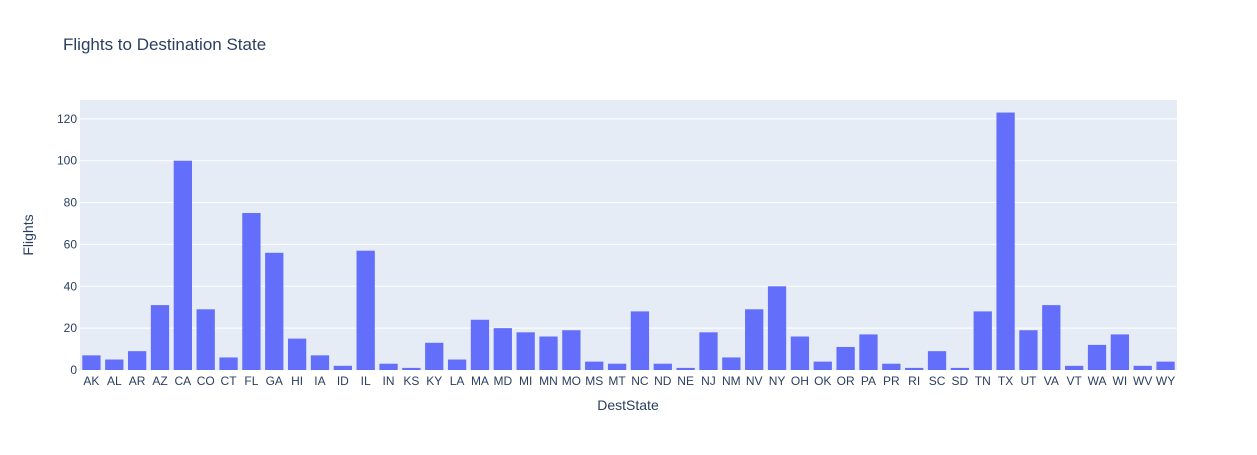 The width and height of the screenshot is (1257, 455). I want to click on bar-az, so click(160, 337).